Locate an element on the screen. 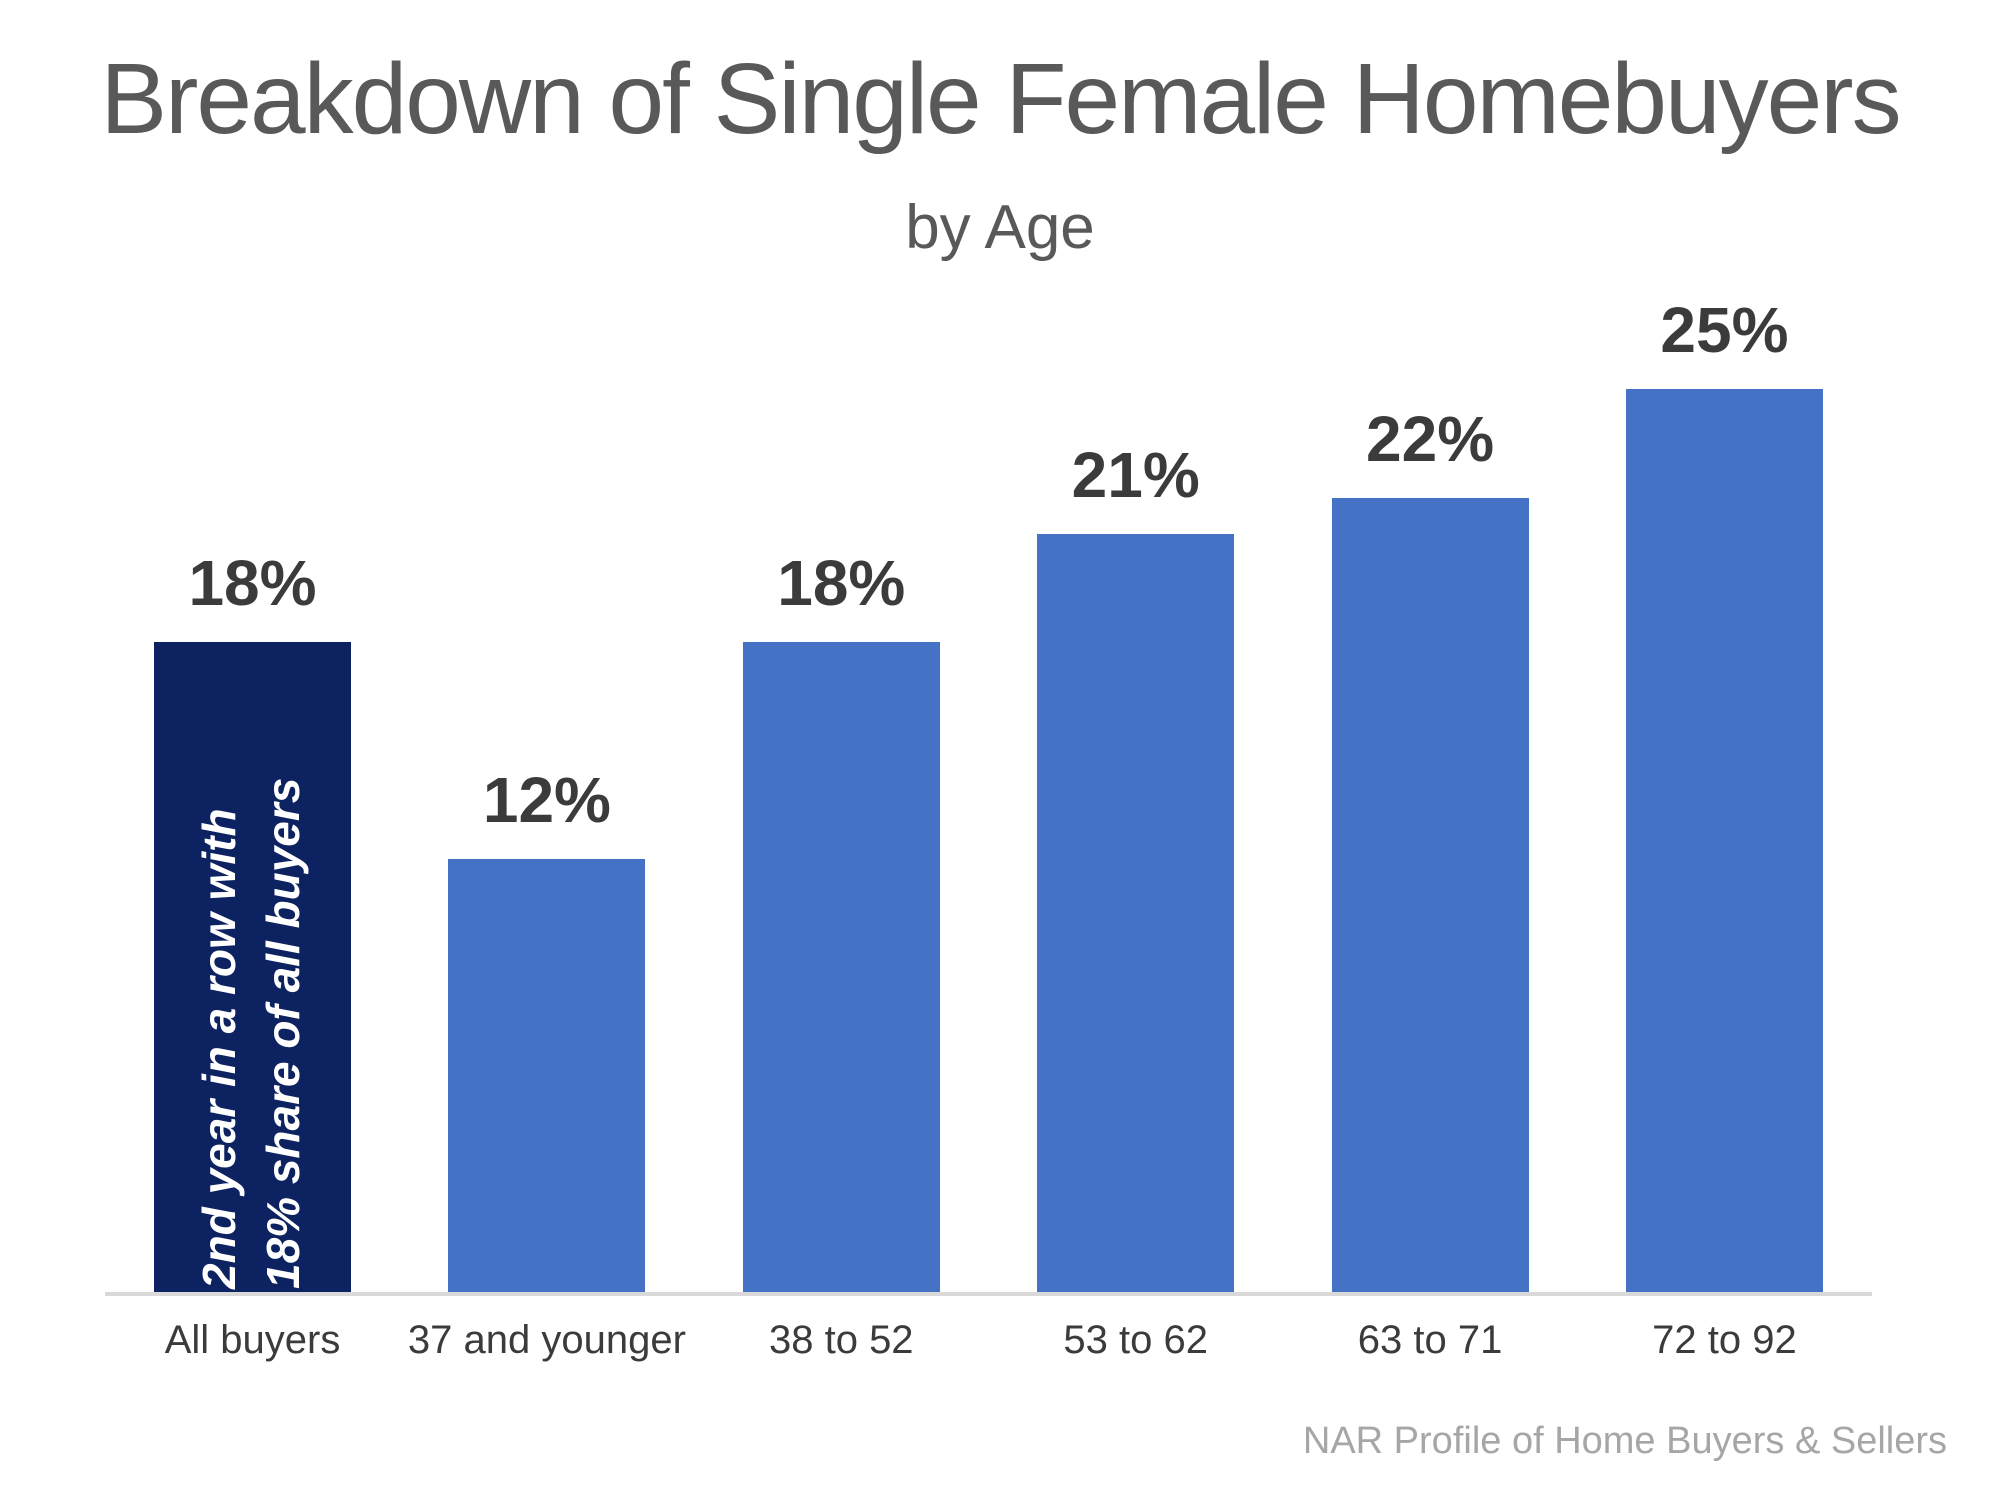 This screenshot has width=2000, height=1500. bar-group-53-to-62: 21% is located at coordinates (1136, 646).